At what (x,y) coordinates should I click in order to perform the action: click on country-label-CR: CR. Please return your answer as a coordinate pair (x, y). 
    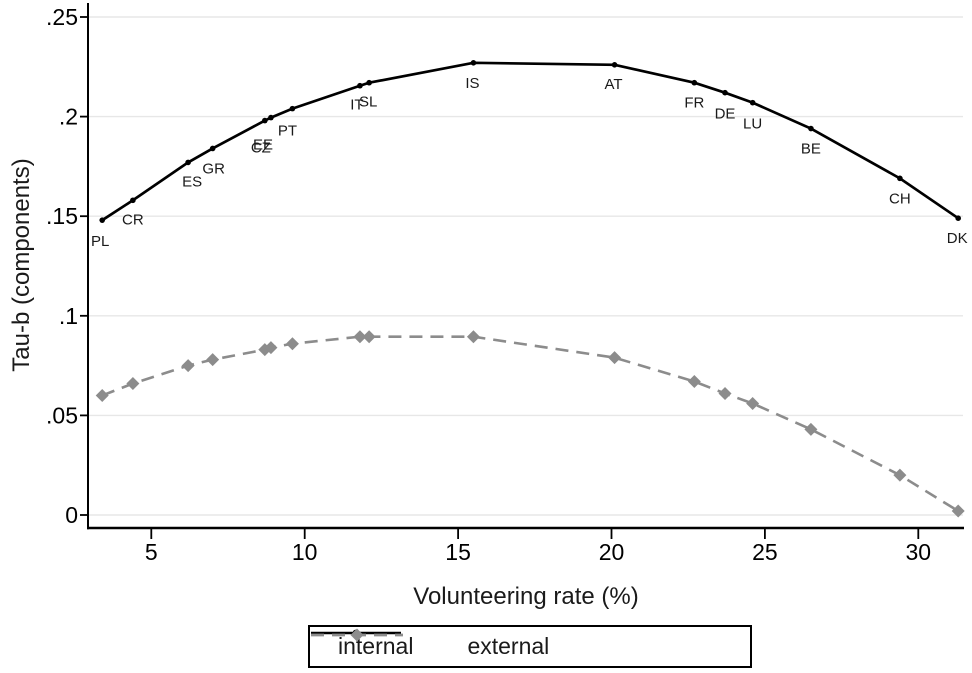
    Looking at the image, I should click on (133, 219).